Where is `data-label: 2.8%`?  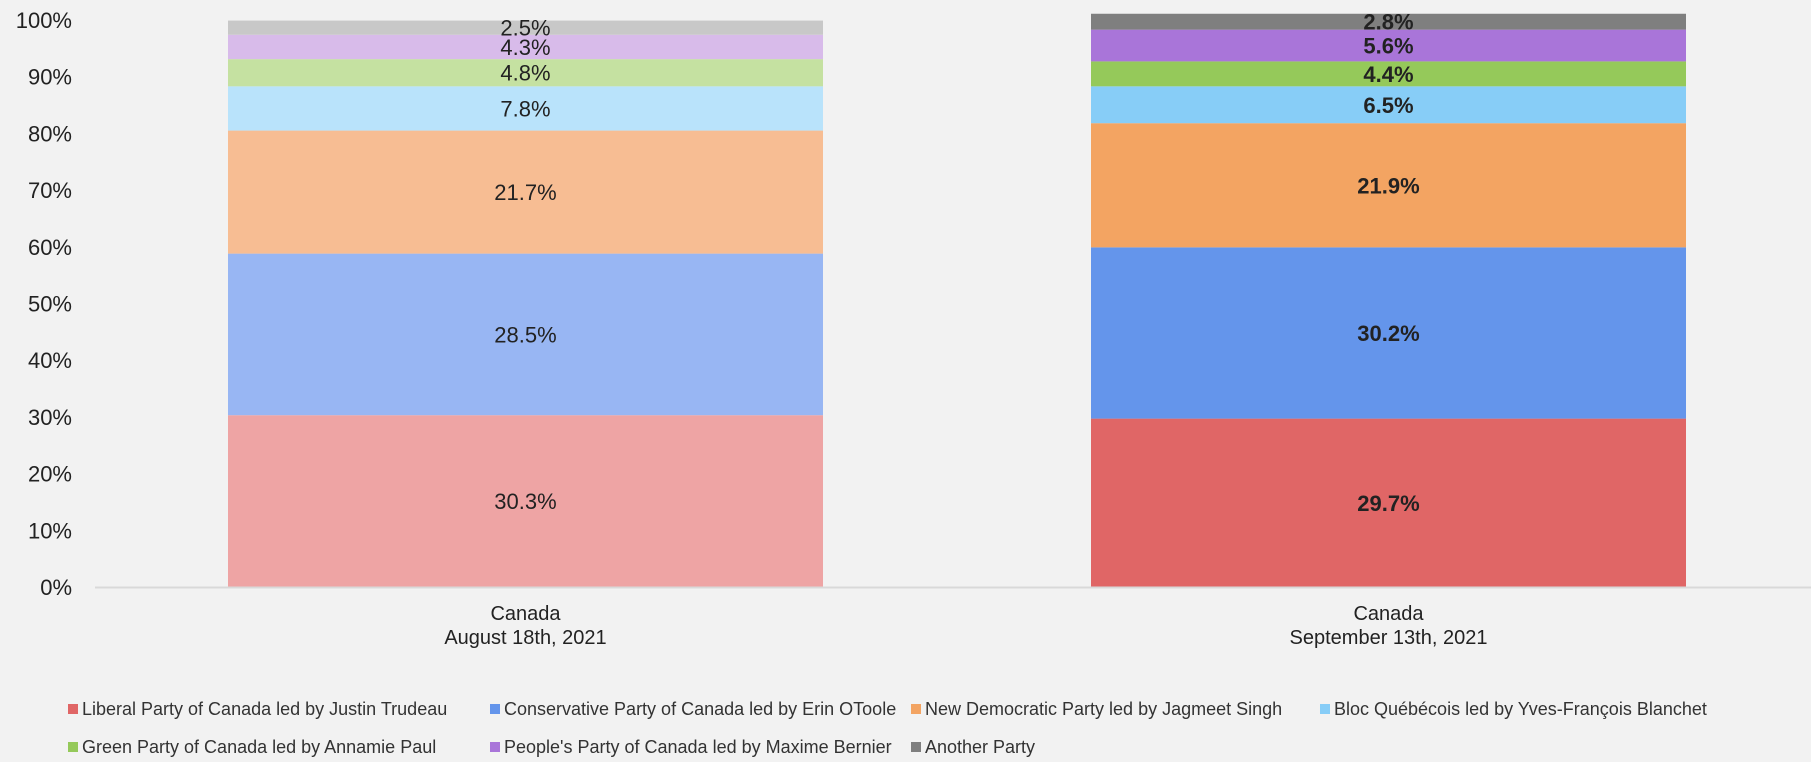
data-label: 2.8% is located at coordinates (1388, 22).